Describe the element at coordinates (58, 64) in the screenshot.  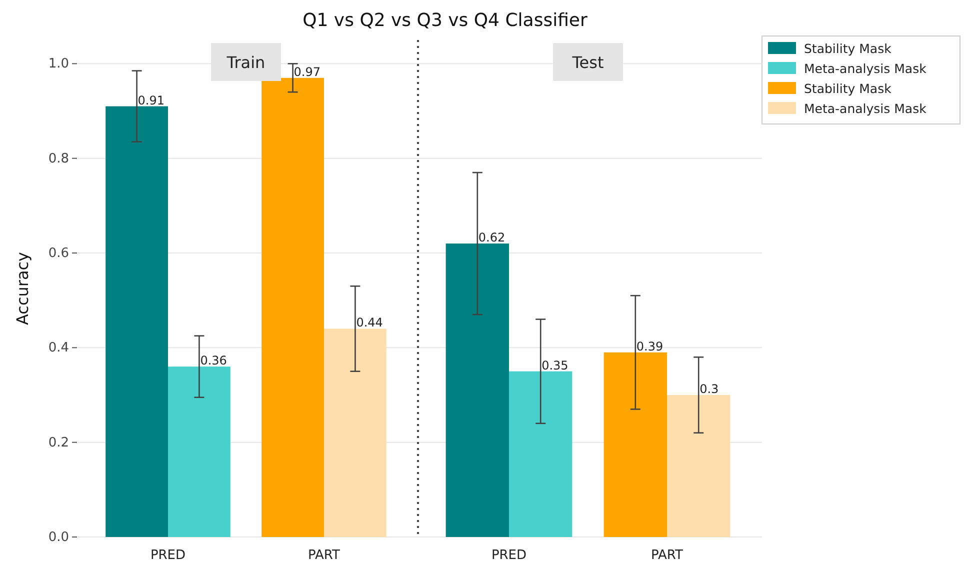
I see `y-tick-label: 1.0` at that location.